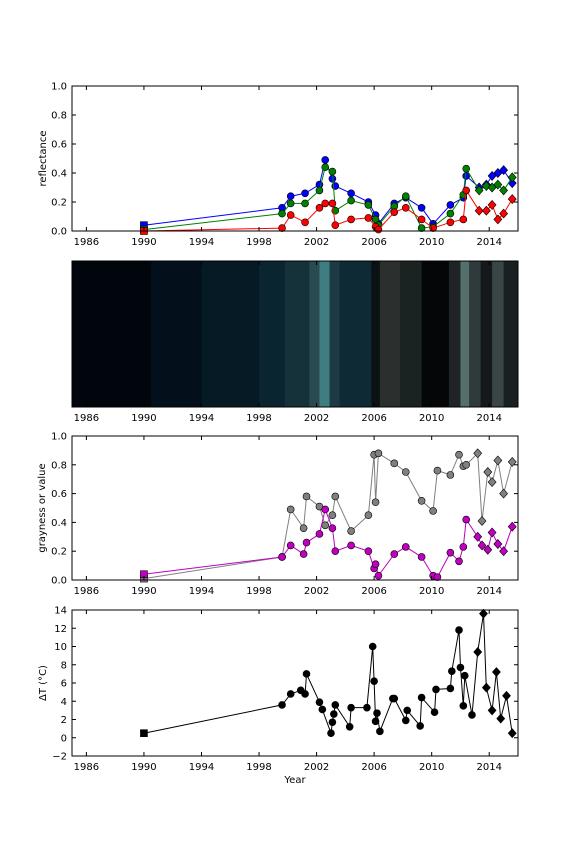 This screenshot has height=864, width=576. I want to click on data-point-square, so click(144, 733).